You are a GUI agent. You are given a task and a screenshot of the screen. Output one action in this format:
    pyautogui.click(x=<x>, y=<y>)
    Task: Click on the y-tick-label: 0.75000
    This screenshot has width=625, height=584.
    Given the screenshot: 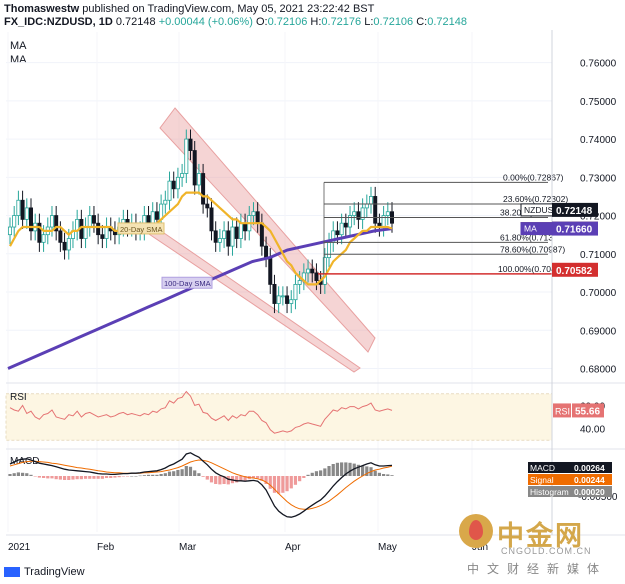 What is the action you would take?
    pyautogui.click(x=598, y=102)
    